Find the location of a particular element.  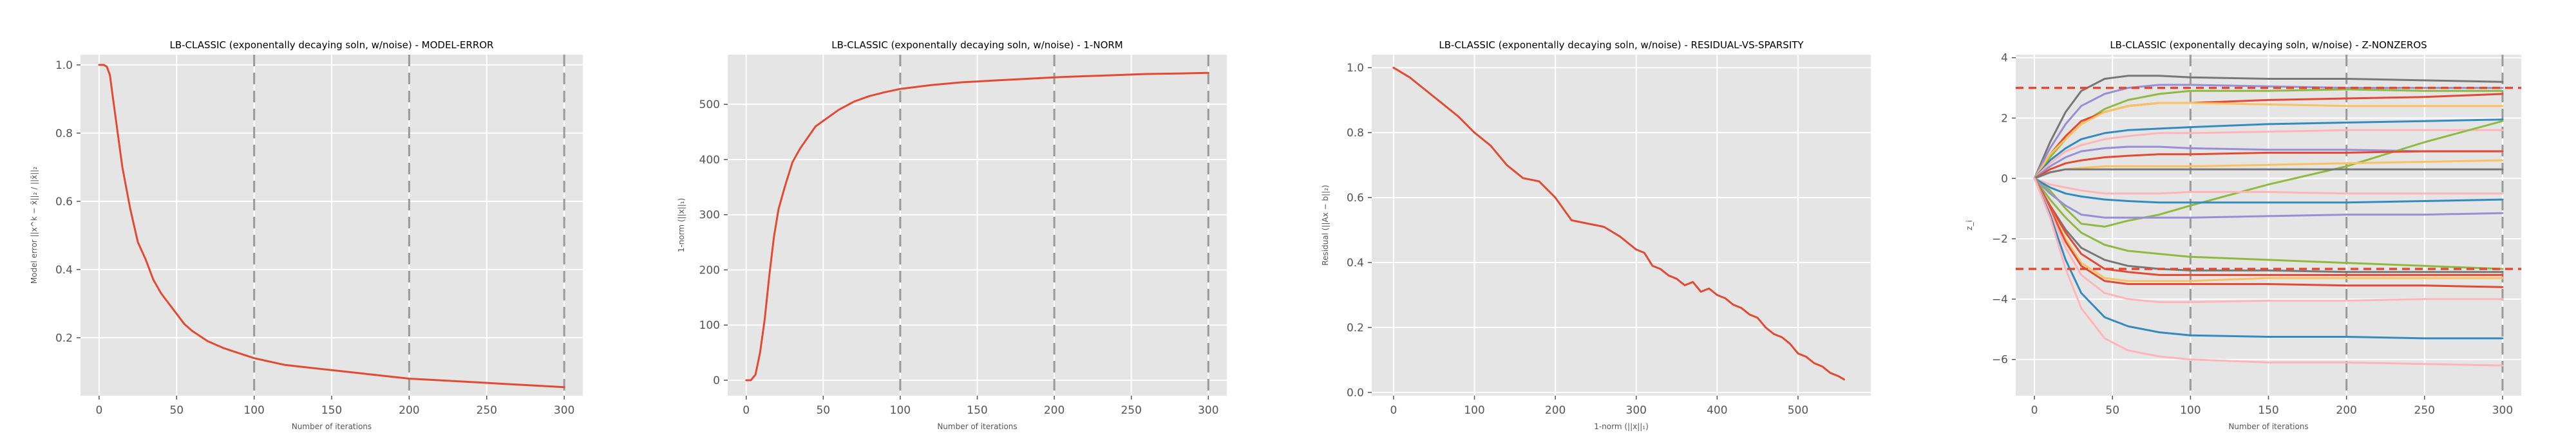

plot-area is located at coordinates (1622, 225).